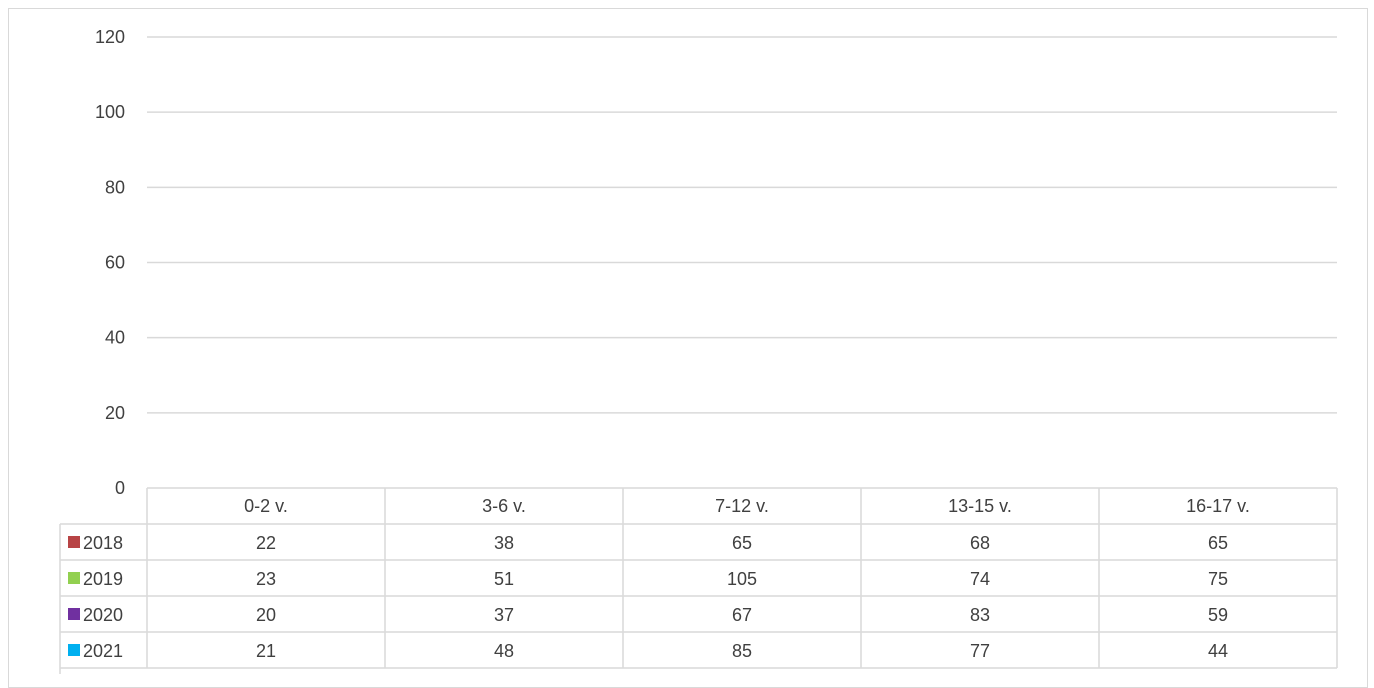 The height and width of the screenshot is (688, 1374). Describe the element at coordinates (266, 543) in the screenshot. I see `data-label: 22` at that location.